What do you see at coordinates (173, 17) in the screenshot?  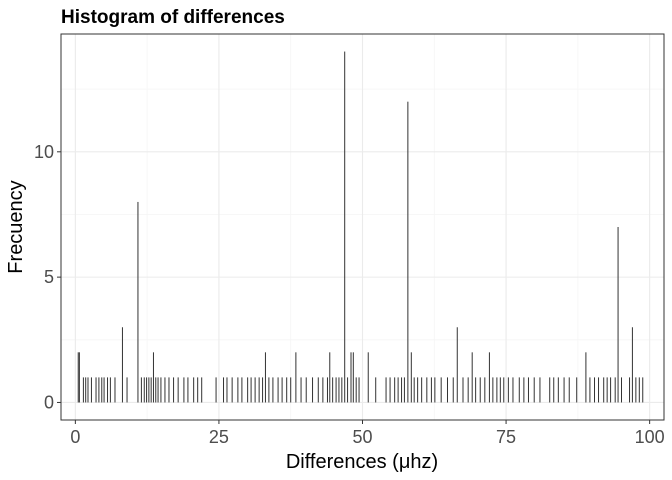 I see `chart-title: Histogram of differences` at bounding box center [173, 17].